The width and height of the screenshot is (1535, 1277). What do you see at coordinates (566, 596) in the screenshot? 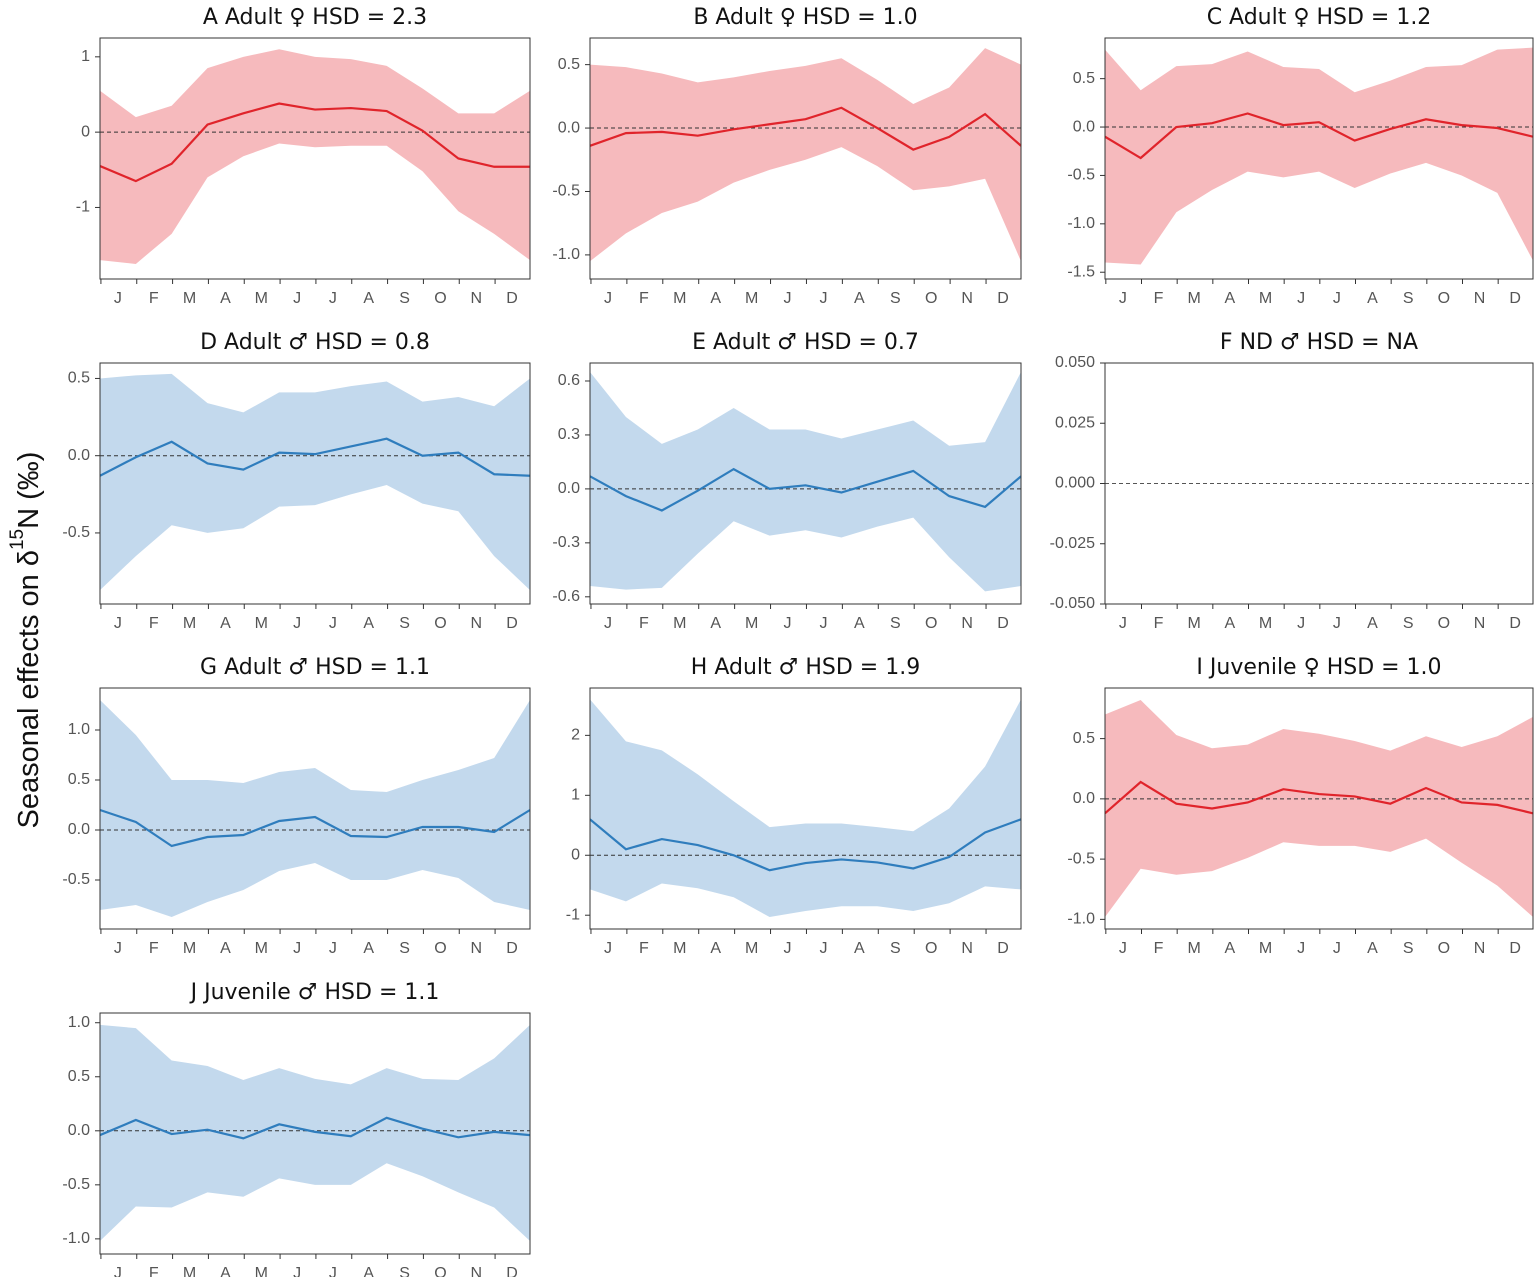
I see `y-tick-label: -0.6` at bounding box center [566, 596].